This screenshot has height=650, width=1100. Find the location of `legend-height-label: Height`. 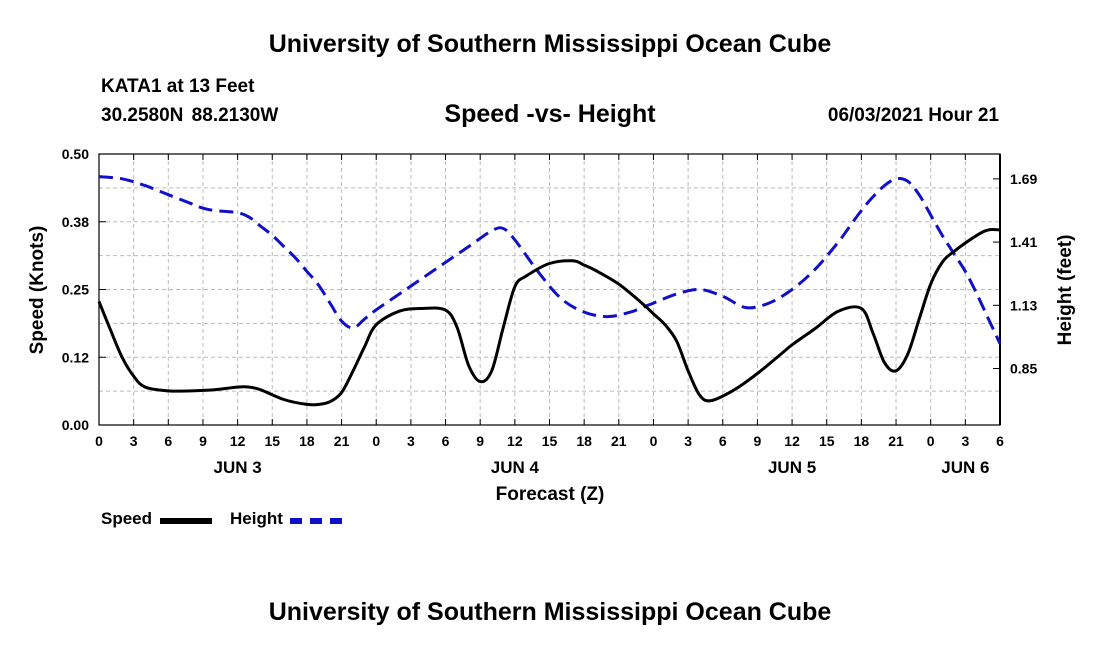

legend-height-label: Height is located at coordinates (256, 518).